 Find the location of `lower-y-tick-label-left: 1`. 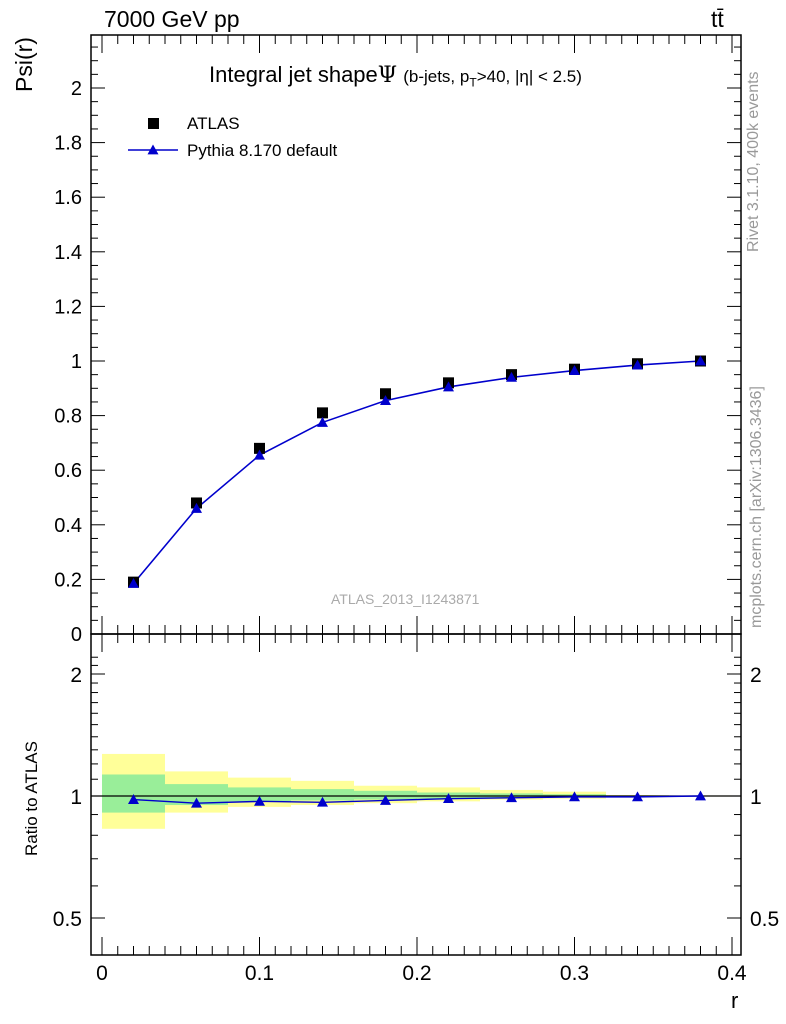

lower-y-tick-label-left: 1 is located at coordinates (76, 797).